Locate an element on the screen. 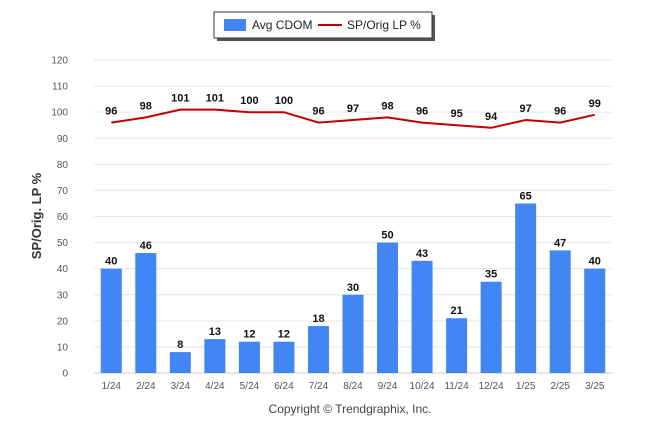 The image size is (646, 434). legend-swatch-avg-cdom is located at coordinates (235, 25).